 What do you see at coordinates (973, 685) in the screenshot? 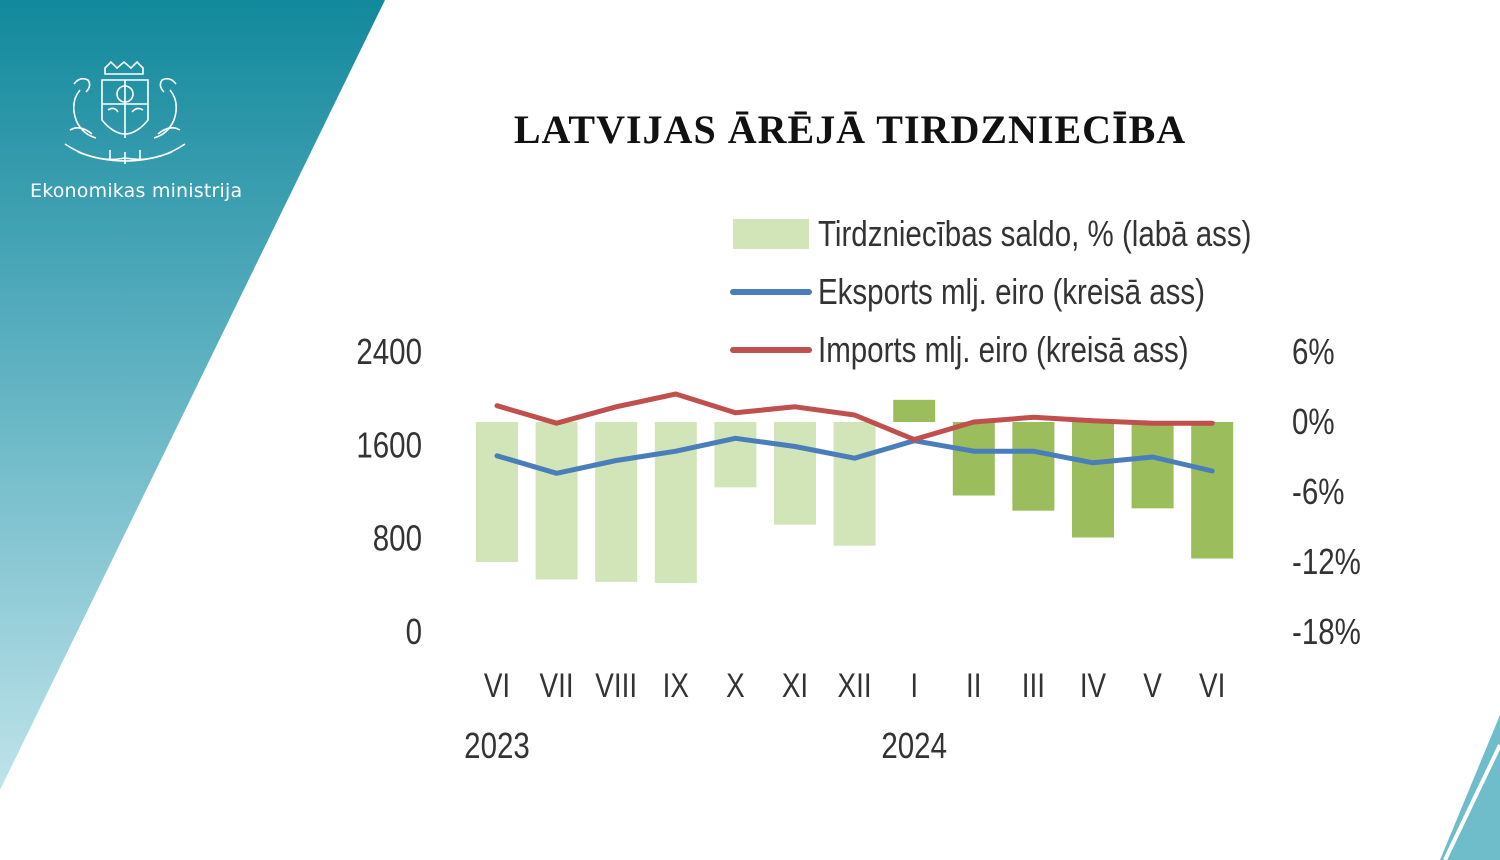
I see `category-tick-8: II` at bounding box center [973, 685].